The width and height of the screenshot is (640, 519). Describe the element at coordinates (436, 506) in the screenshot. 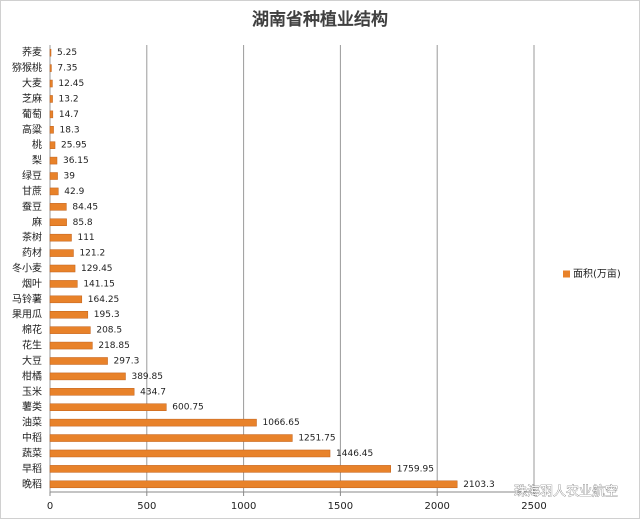

I see `x-tick-label: 2000` at that location.